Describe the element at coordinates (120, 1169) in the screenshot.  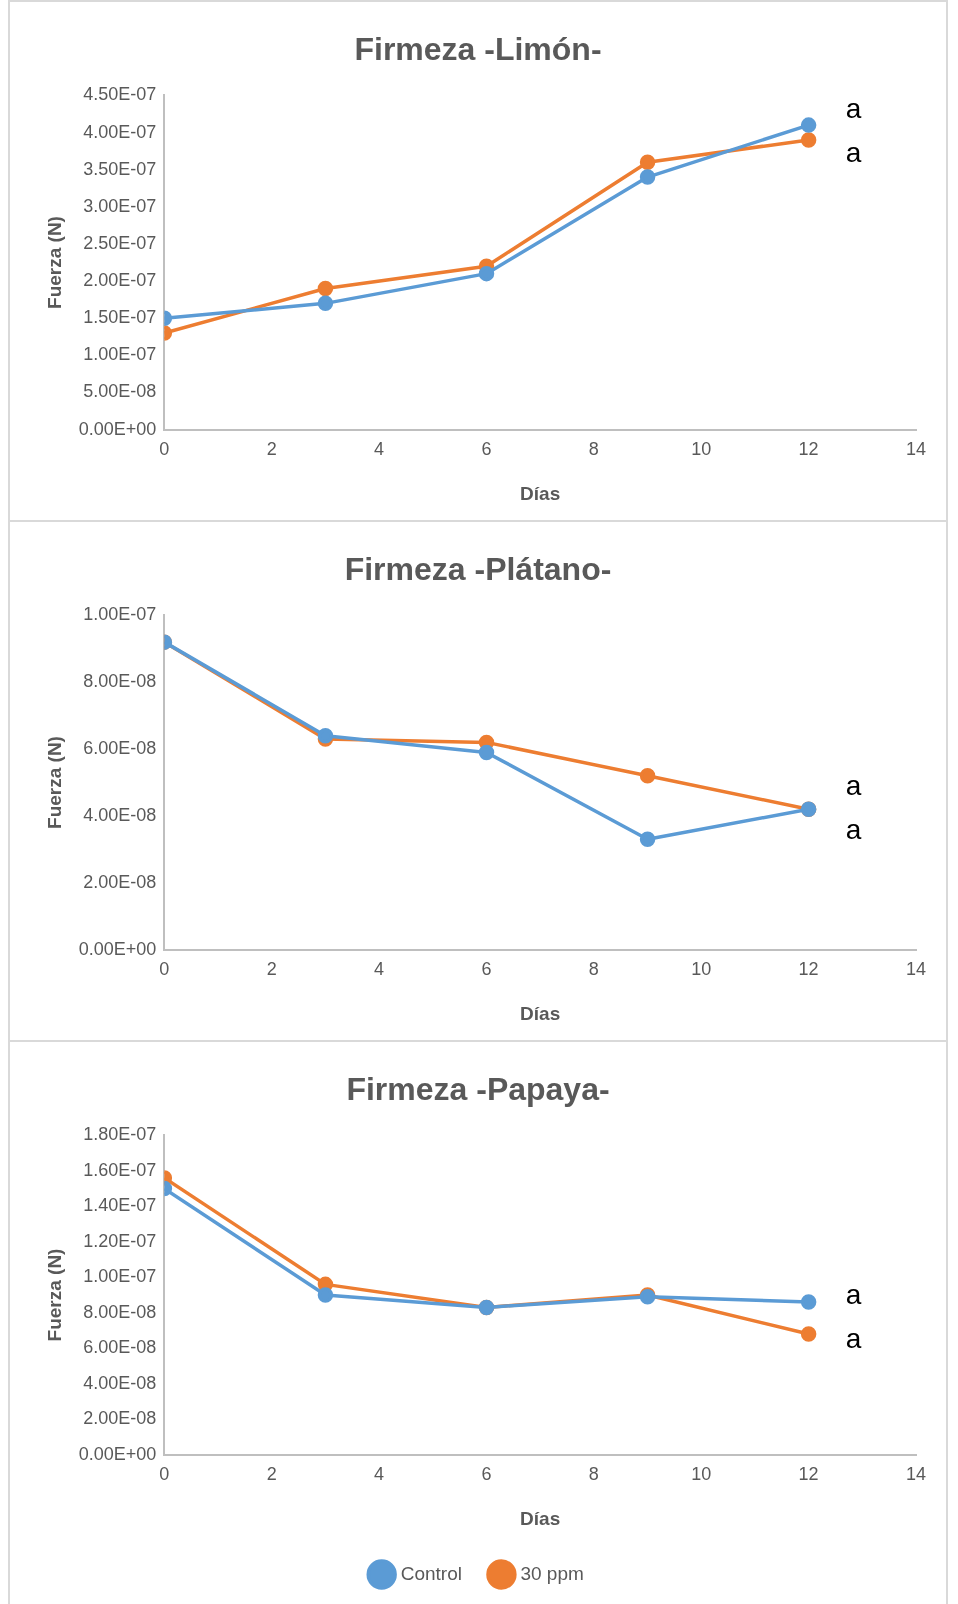
I see `y-tick-label: 1.60E-07` at that location.